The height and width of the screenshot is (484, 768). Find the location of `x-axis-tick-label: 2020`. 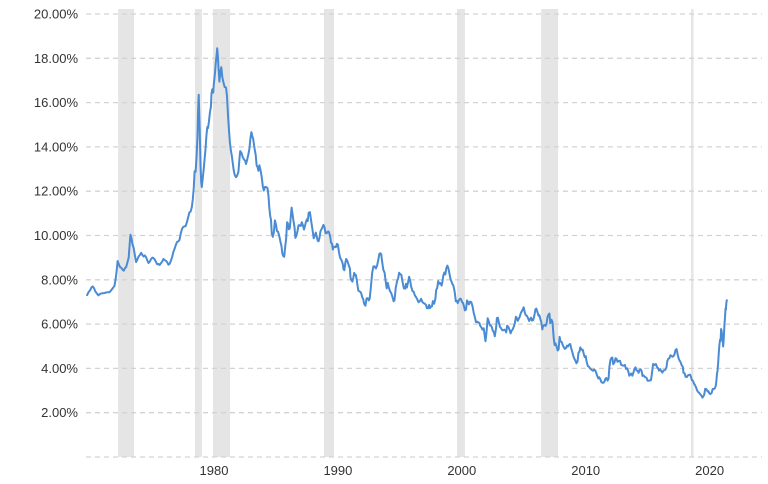

x-axis-tick-label: 2020 is located at coordinates (709, 470).